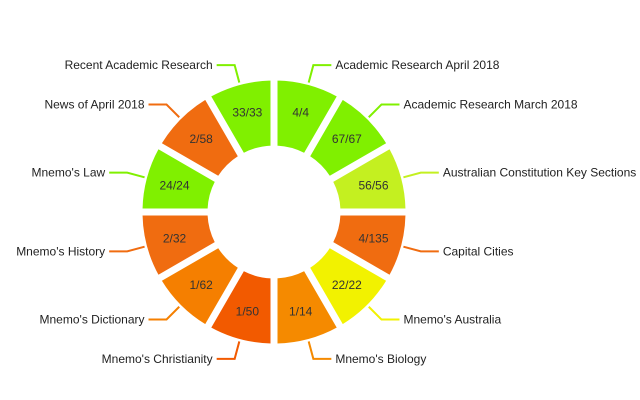 The image size is (640, 400). I want to click on segment-value-label: 2/58, so click(201, 139).